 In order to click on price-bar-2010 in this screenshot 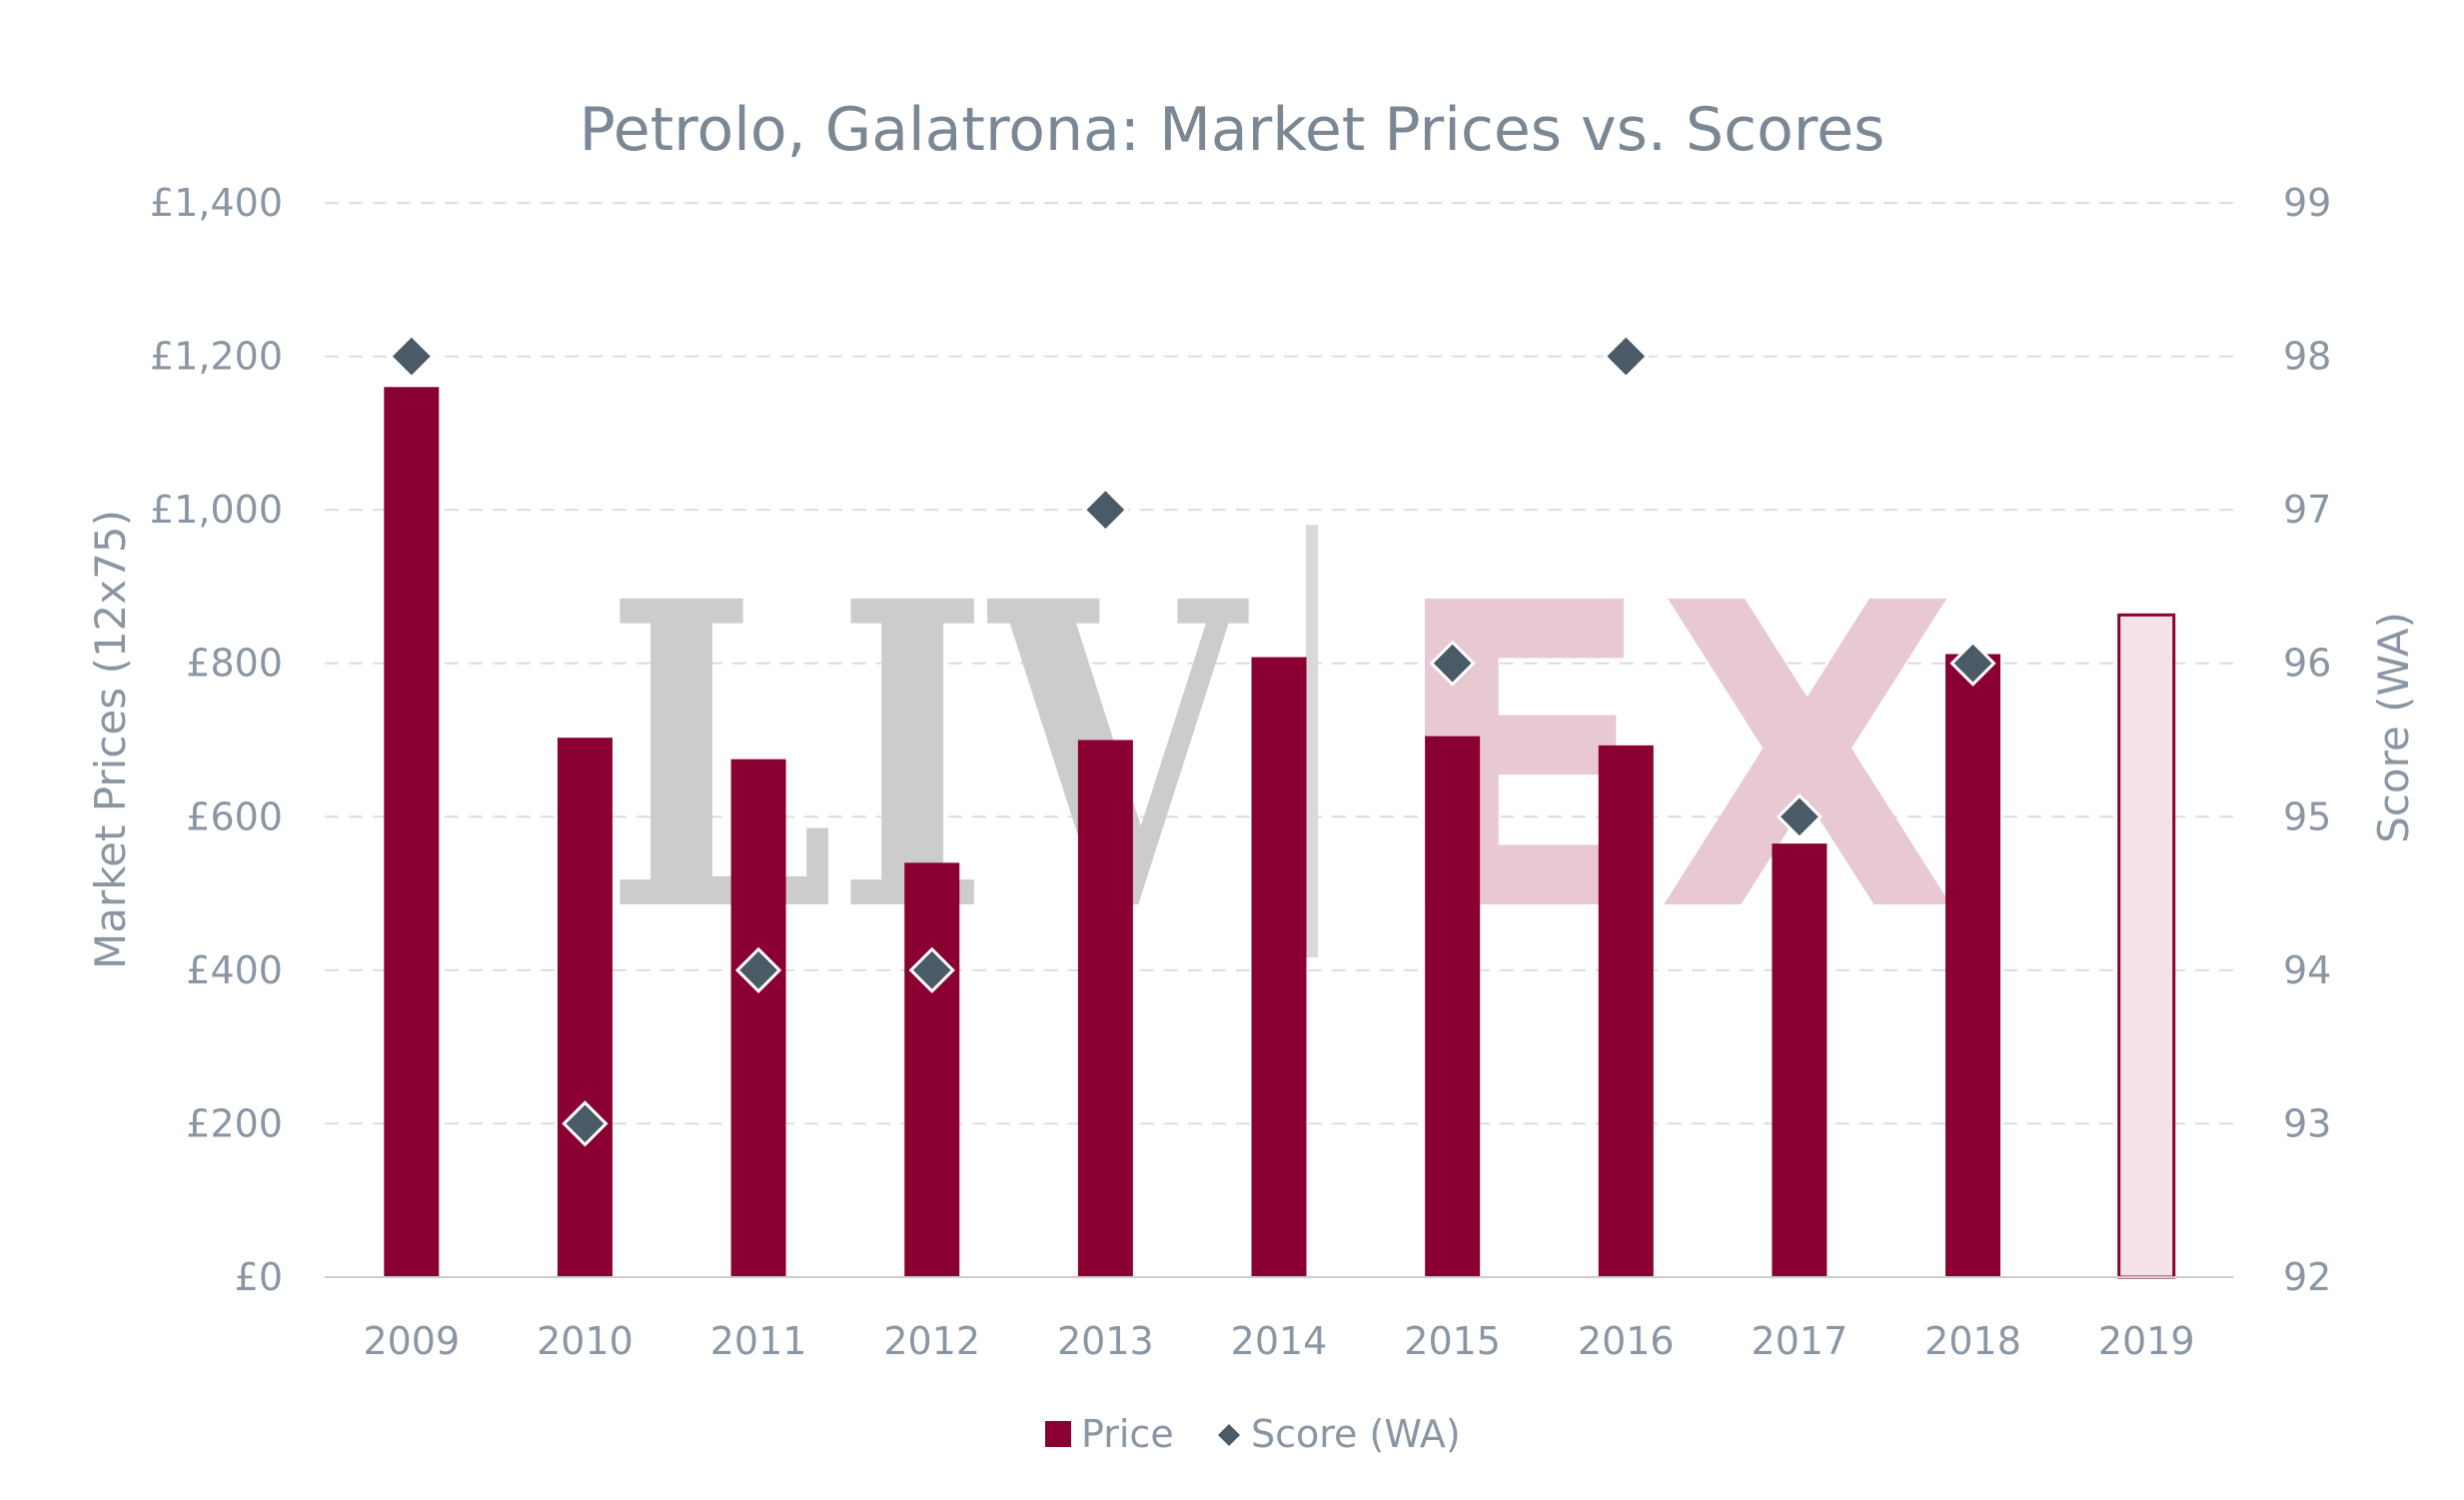, I will do `click(585, 1007)`.